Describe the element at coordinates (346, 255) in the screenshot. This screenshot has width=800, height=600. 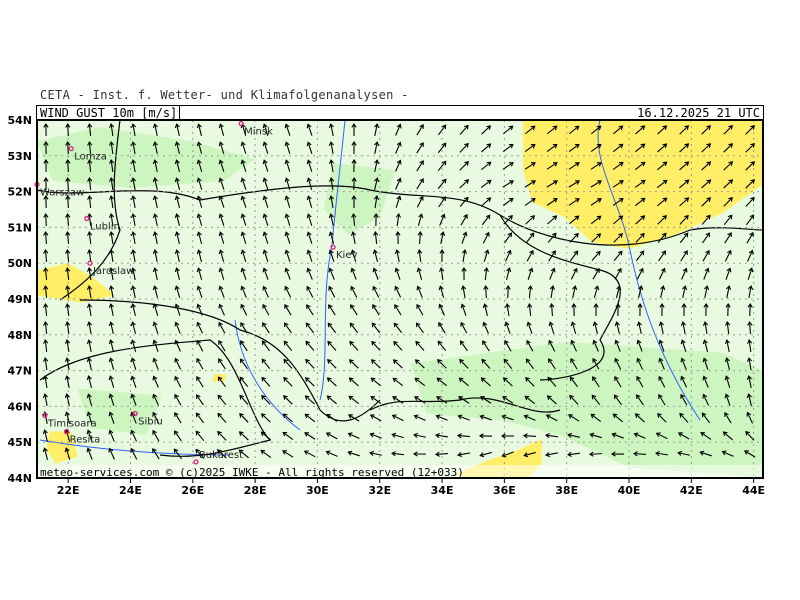
I see `city-label: Kiev` at that location.